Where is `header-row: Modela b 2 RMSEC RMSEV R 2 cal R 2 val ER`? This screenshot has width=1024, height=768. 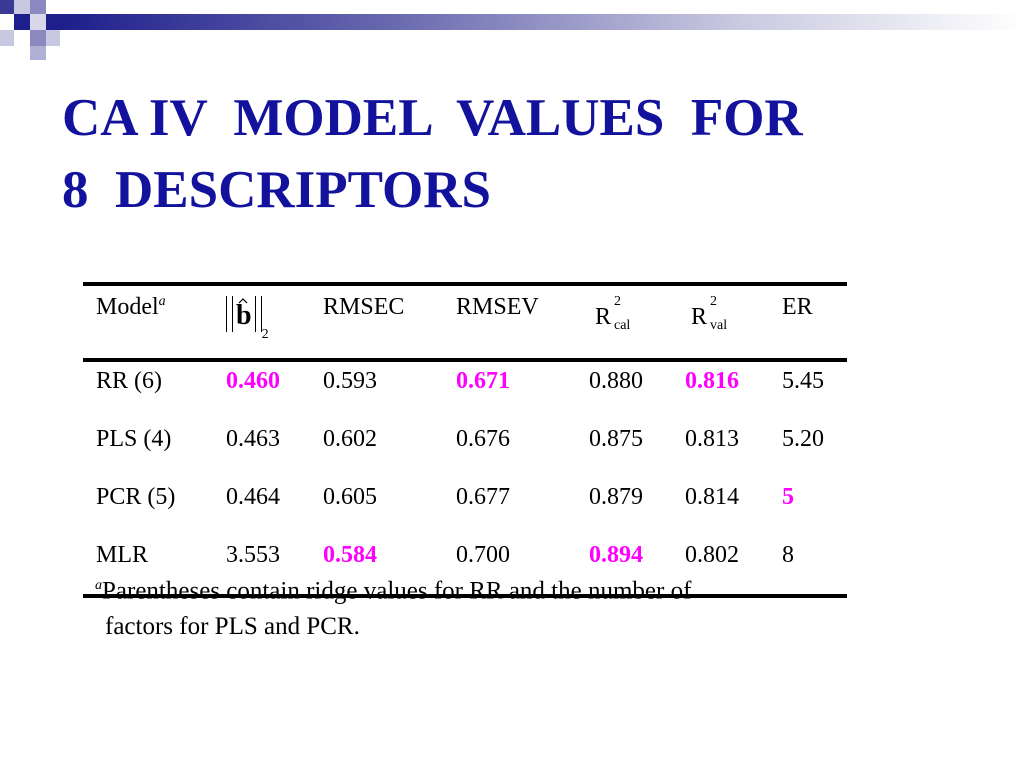
header-row: Modela b 2 RMSEC RMSEV R 2 cal R 2 val ER is located at coordinates (465, 322).